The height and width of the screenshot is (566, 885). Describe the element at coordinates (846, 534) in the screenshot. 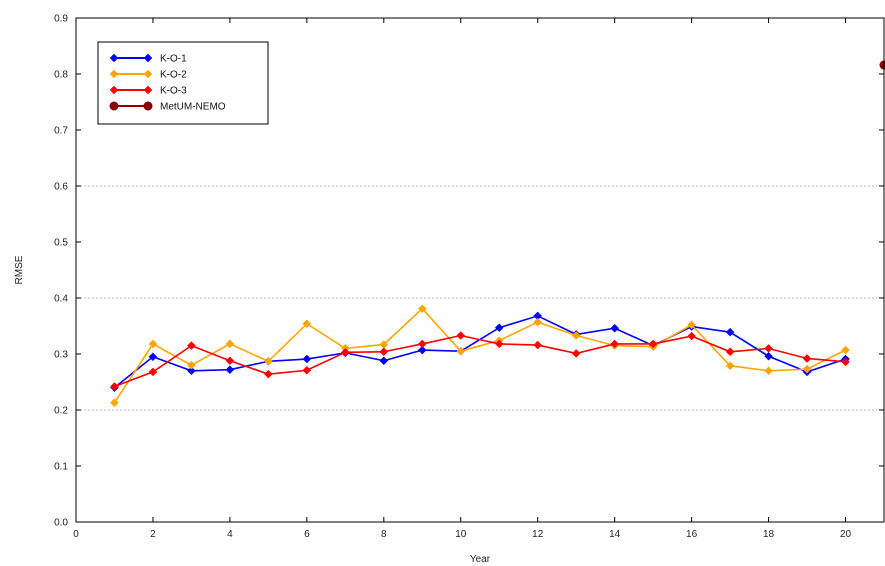

I see `x-tick-label: 20` at that location.